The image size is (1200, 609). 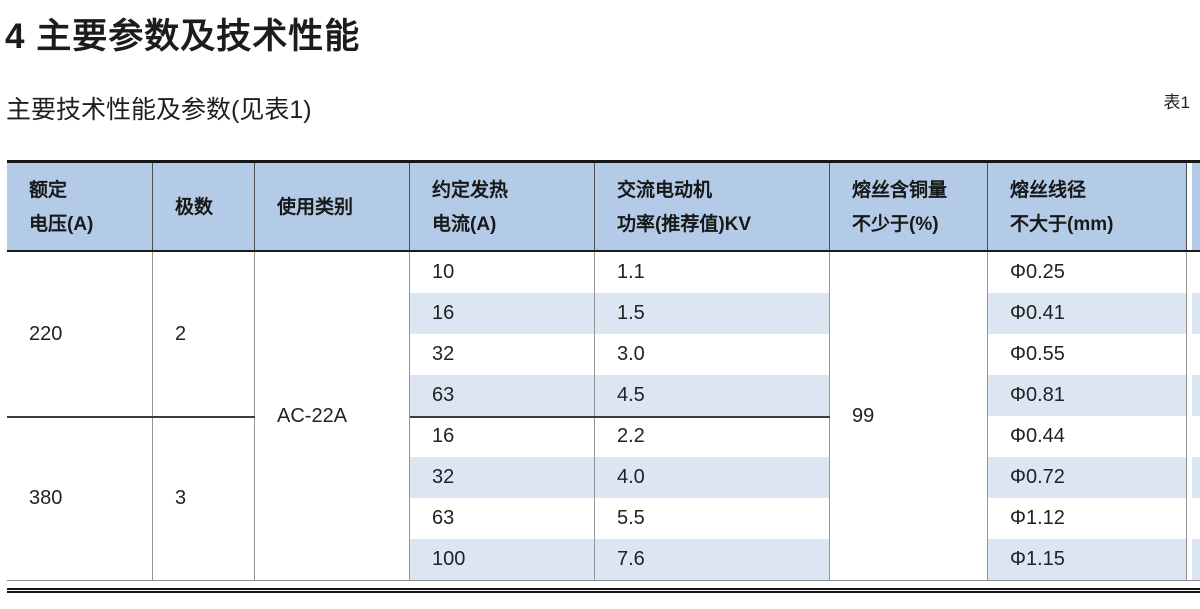 What do you see at coordinates (712, 272) in the screenshot?
I see `cell-power: 1.1` at bounding box center [712, 272].